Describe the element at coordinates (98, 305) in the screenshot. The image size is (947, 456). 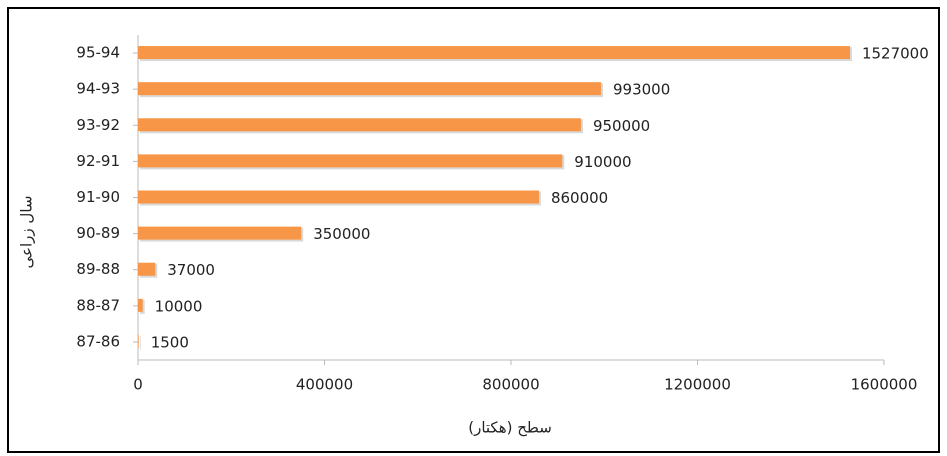
I see `y-tick-label: 88-87` at that location.